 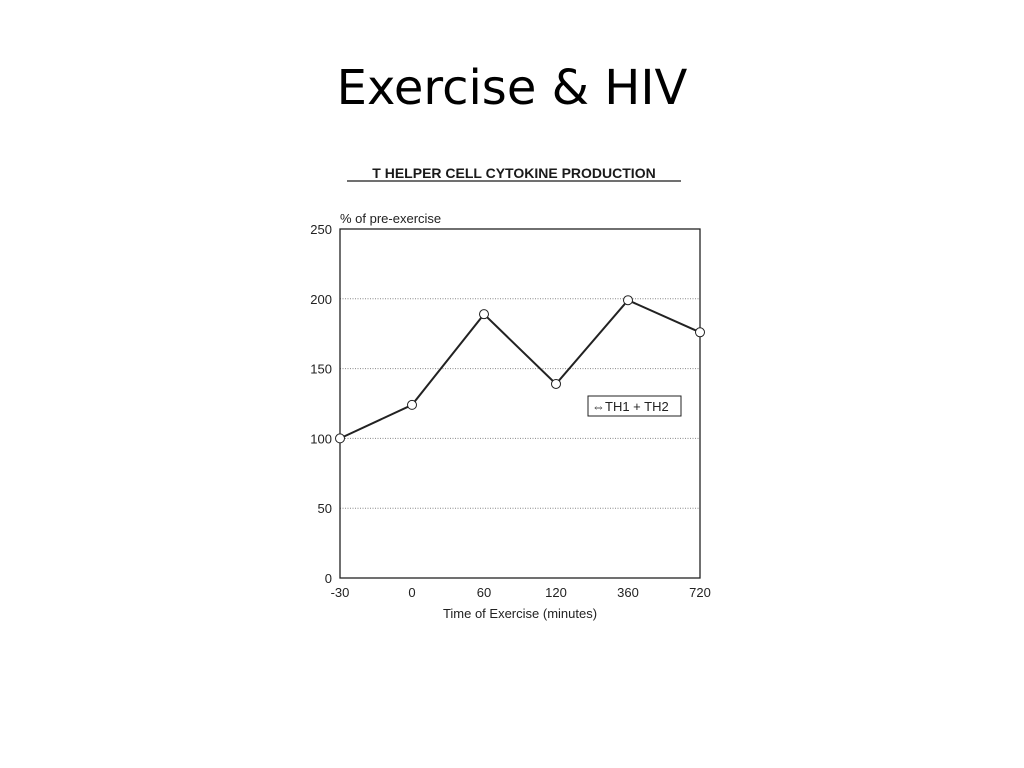 What do you see at coordinates (321, 299) in the screenshot?
I see `y-tick-label: 200` at bounding box center [321, 299].